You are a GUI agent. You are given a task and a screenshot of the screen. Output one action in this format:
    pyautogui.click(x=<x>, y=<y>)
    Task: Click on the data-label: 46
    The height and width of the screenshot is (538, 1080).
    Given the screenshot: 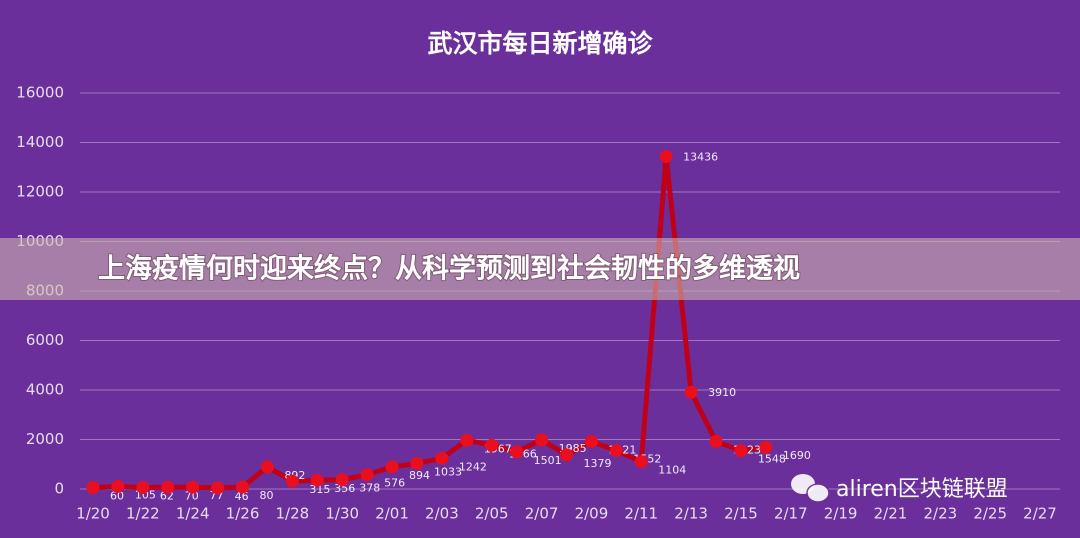 What is the action you would take?
    pyautogui.click(x=242, y=496)
    